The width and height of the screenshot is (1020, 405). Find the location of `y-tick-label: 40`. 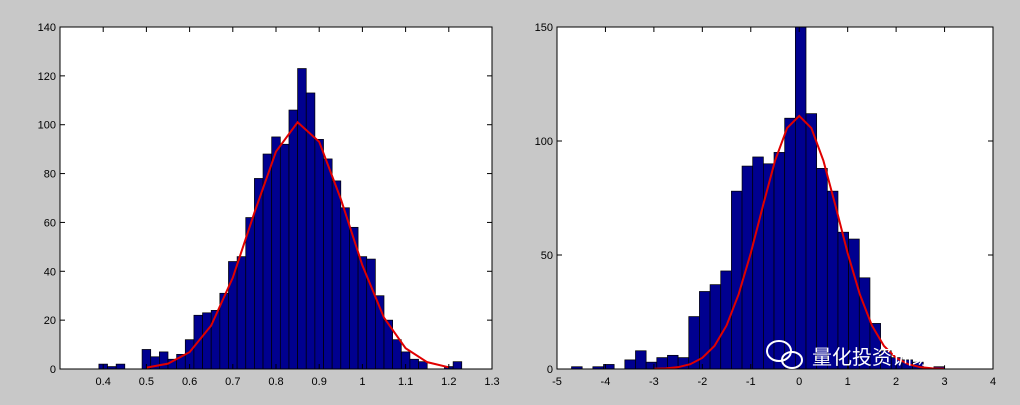

y-tick-label: 40 is located at coordinates (50, 272).